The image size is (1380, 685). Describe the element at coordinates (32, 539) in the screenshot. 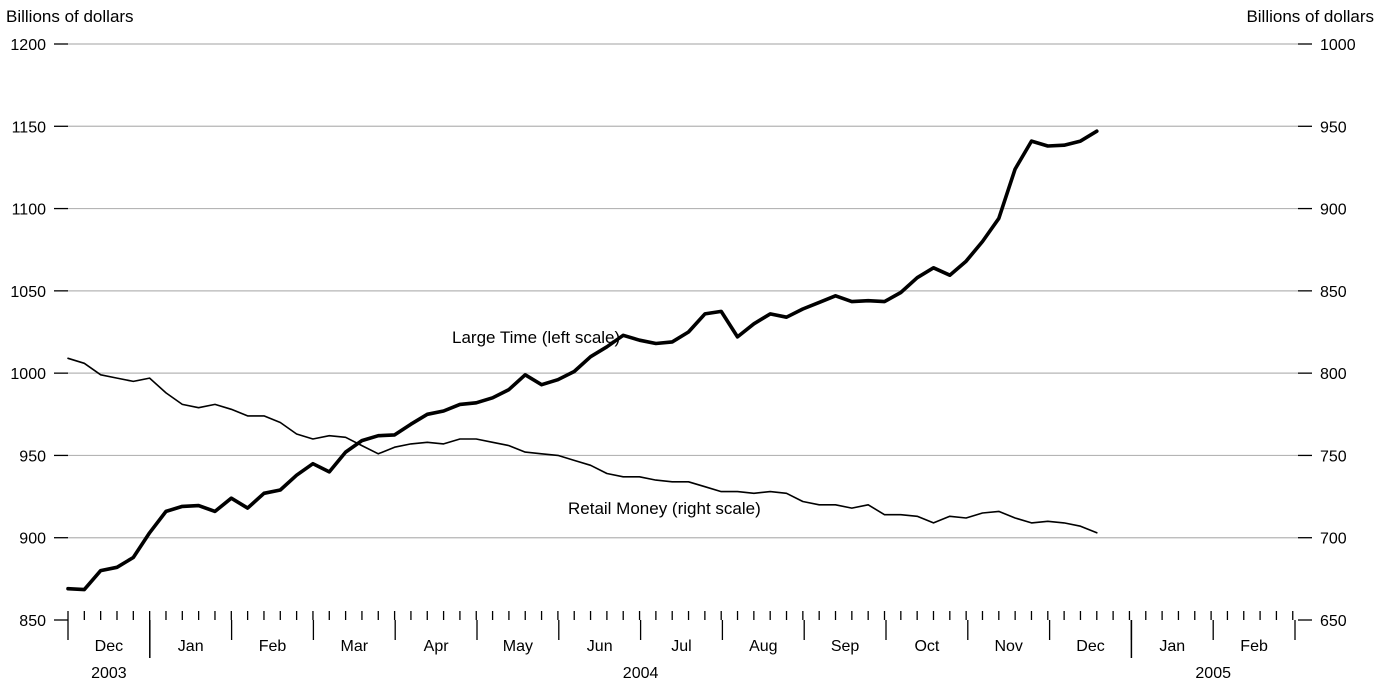

I see `left-tick-label: 900` at that location.